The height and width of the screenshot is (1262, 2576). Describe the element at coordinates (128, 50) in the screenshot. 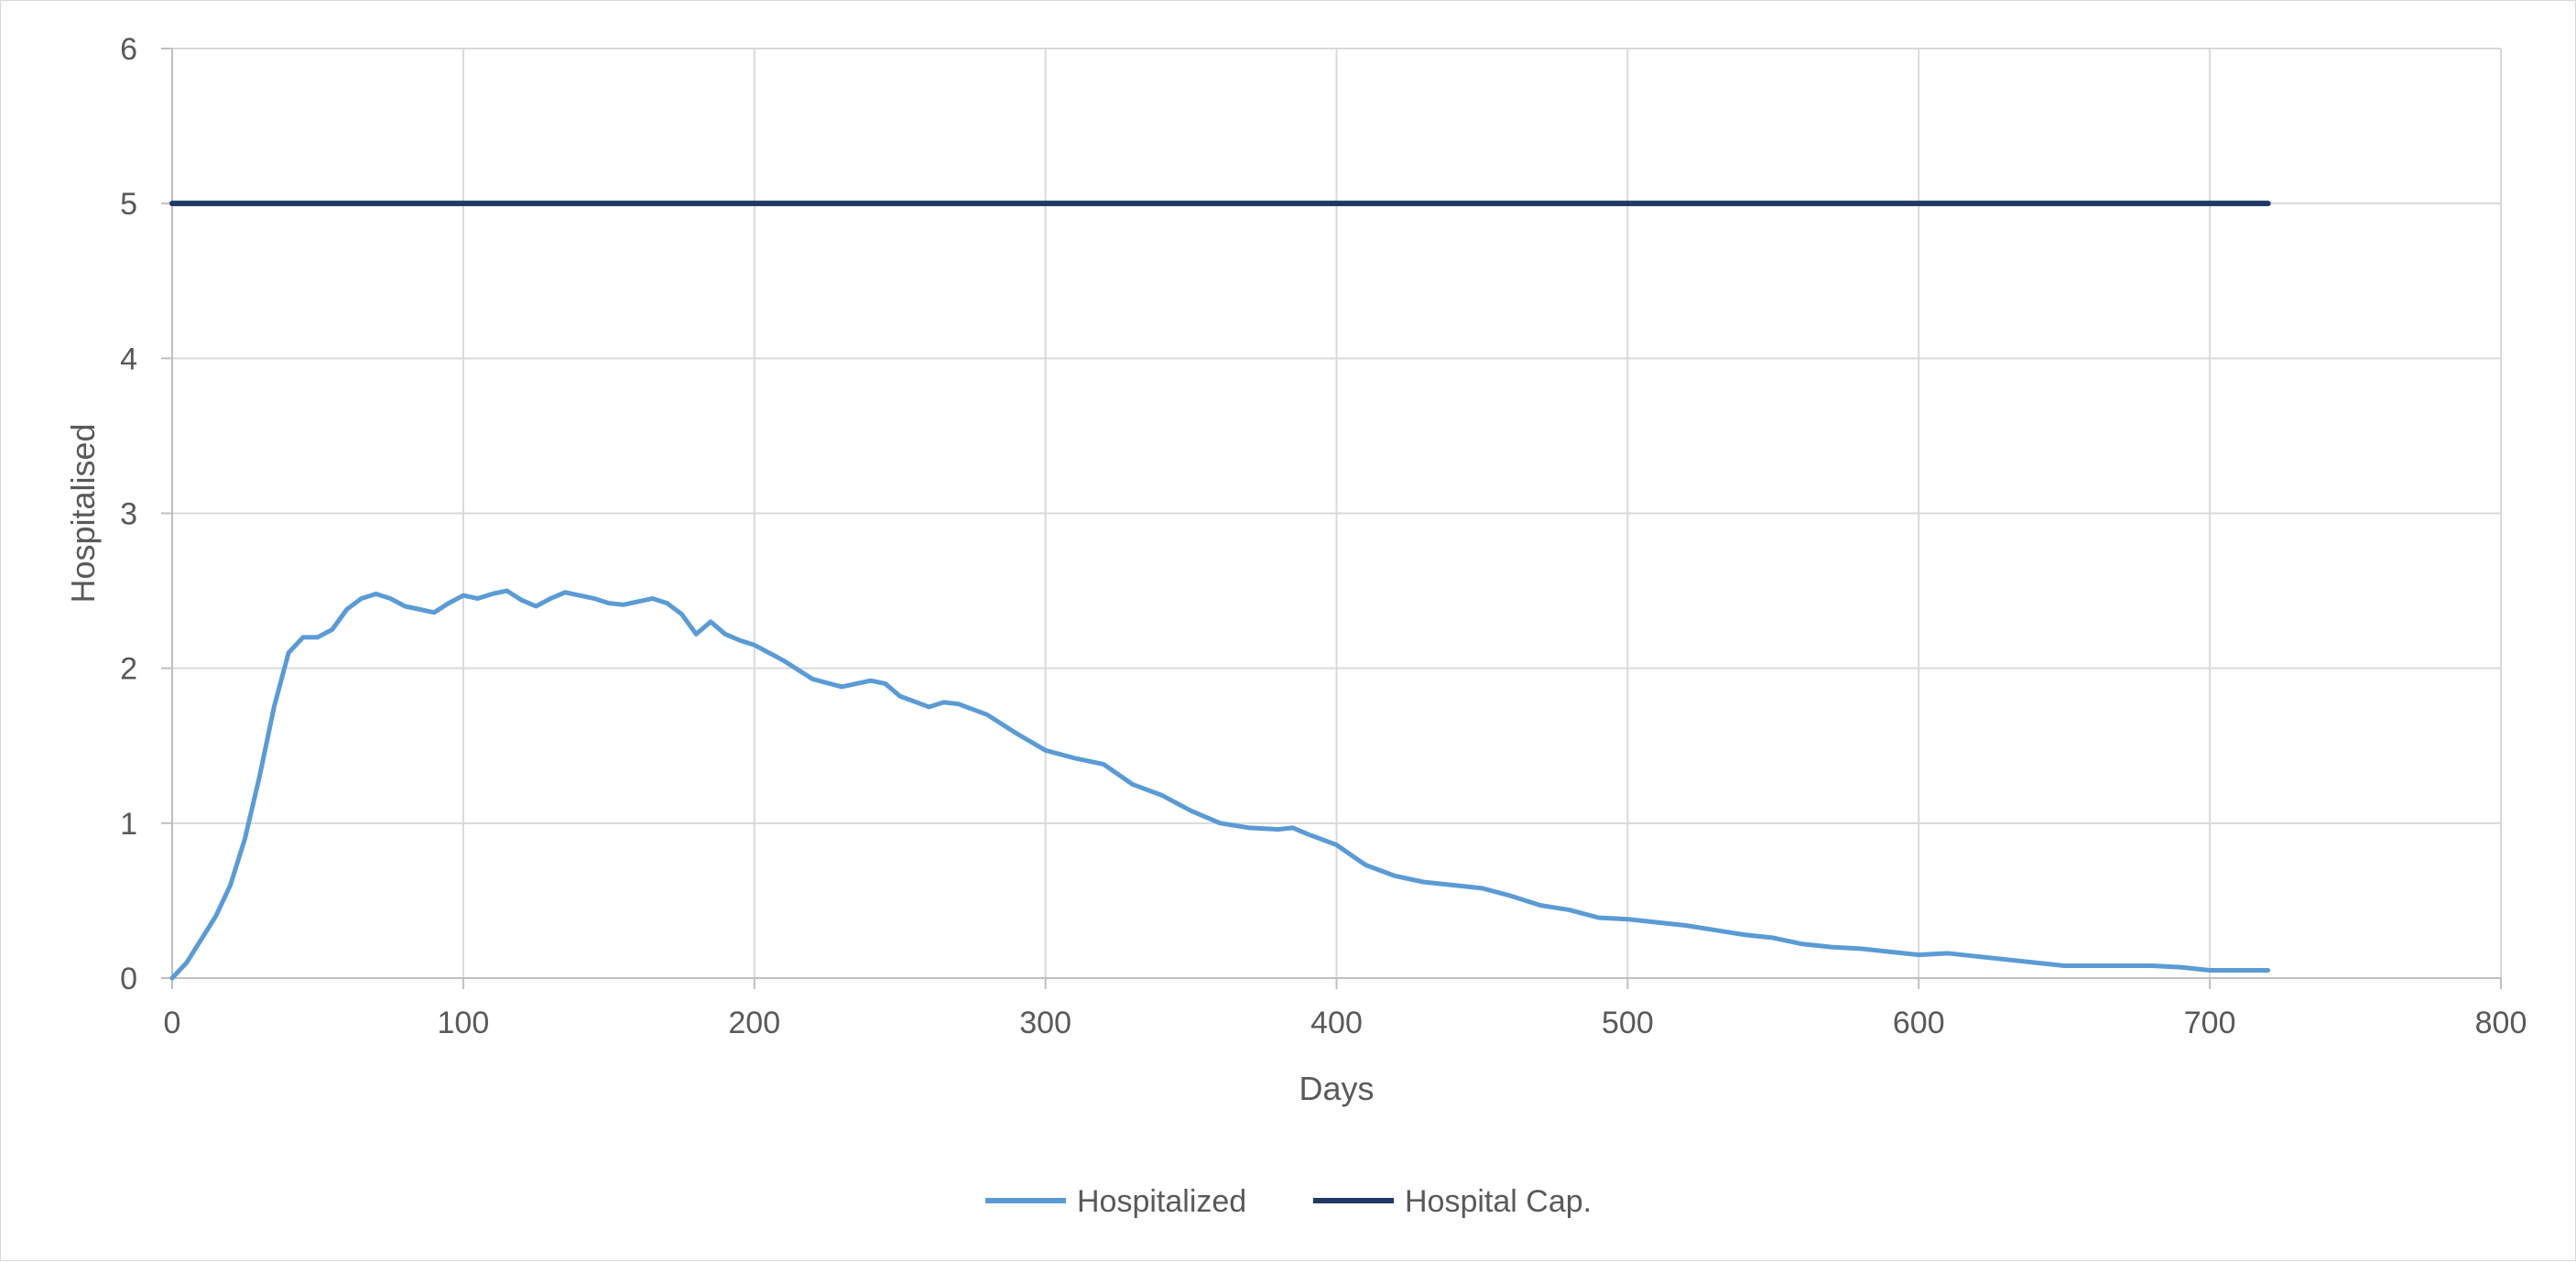

I see `y-tick-label-6: 6` at that location.